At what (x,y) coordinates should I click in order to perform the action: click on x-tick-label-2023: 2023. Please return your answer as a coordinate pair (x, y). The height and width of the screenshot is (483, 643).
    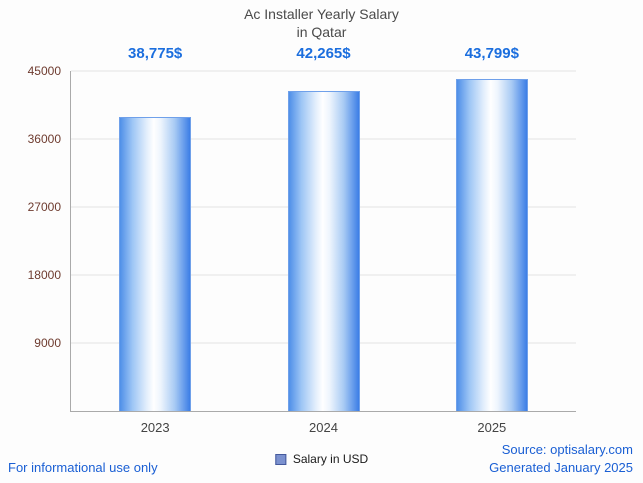
    Looking at the image, I should click on (155, 427).